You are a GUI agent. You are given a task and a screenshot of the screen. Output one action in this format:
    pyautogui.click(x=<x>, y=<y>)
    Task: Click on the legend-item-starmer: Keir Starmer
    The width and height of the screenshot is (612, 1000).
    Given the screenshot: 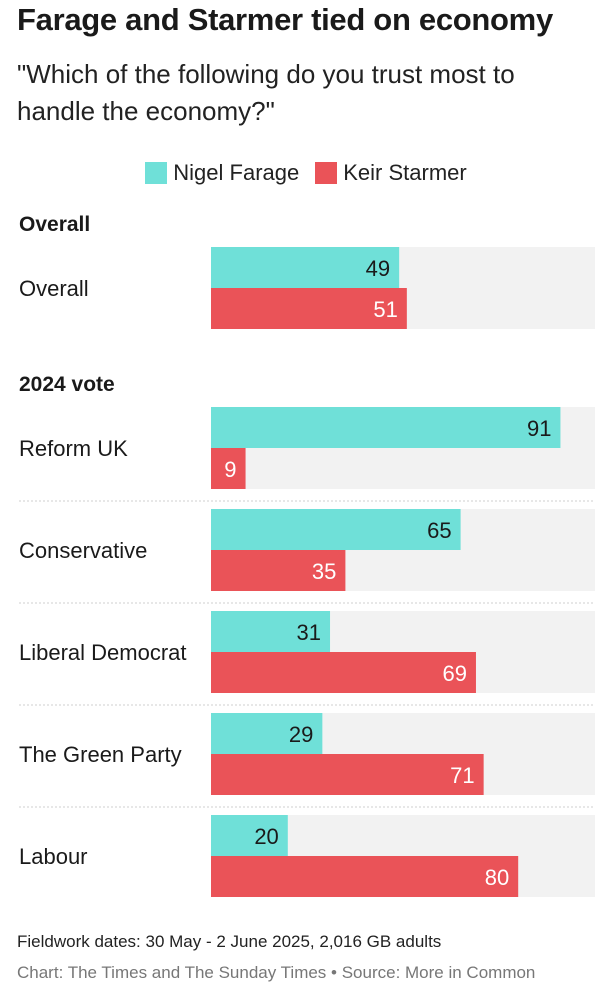 What is the action you would take?
    pyautogui.click(x=391, y=173)
    